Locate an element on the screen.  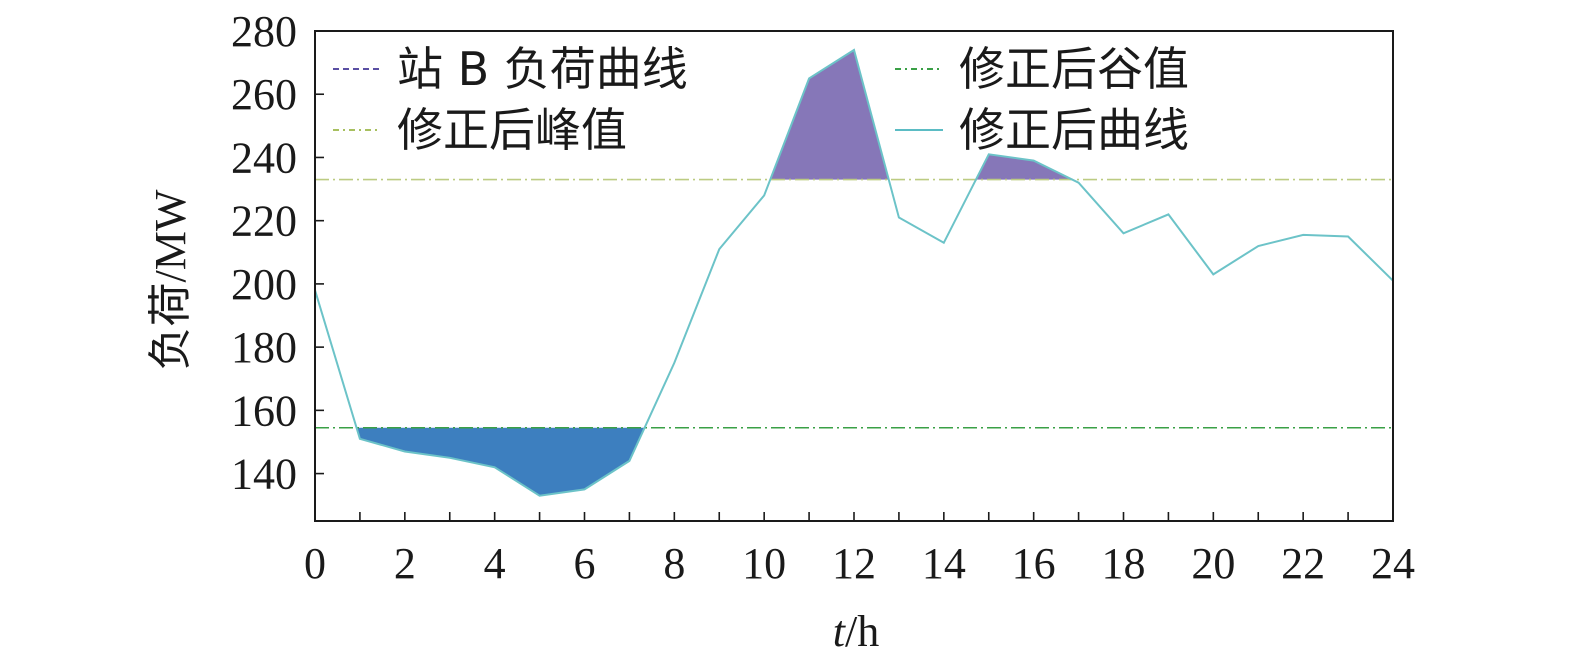
x-axis-ticks: 0 2 4 6 8 10 12 14 16 18 20 22 24 is located at coordinates (859, 550).